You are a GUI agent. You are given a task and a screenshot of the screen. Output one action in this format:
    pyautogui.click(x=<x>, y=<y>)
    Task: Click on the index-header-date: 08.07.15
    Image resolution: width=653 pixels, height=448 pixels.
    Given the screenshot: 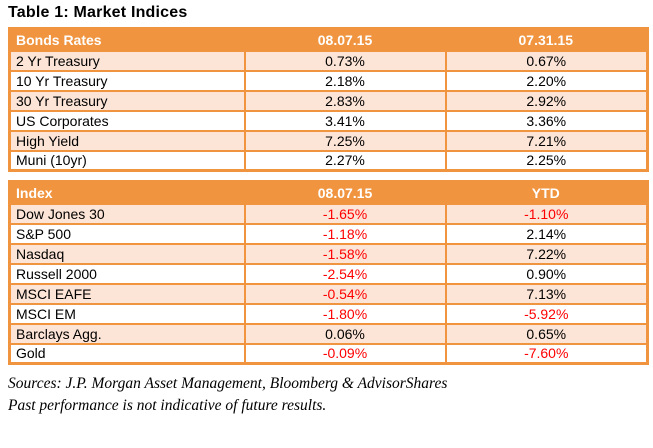 What is the action you would take?
    pyautogui.click(x=345, y=192)
    